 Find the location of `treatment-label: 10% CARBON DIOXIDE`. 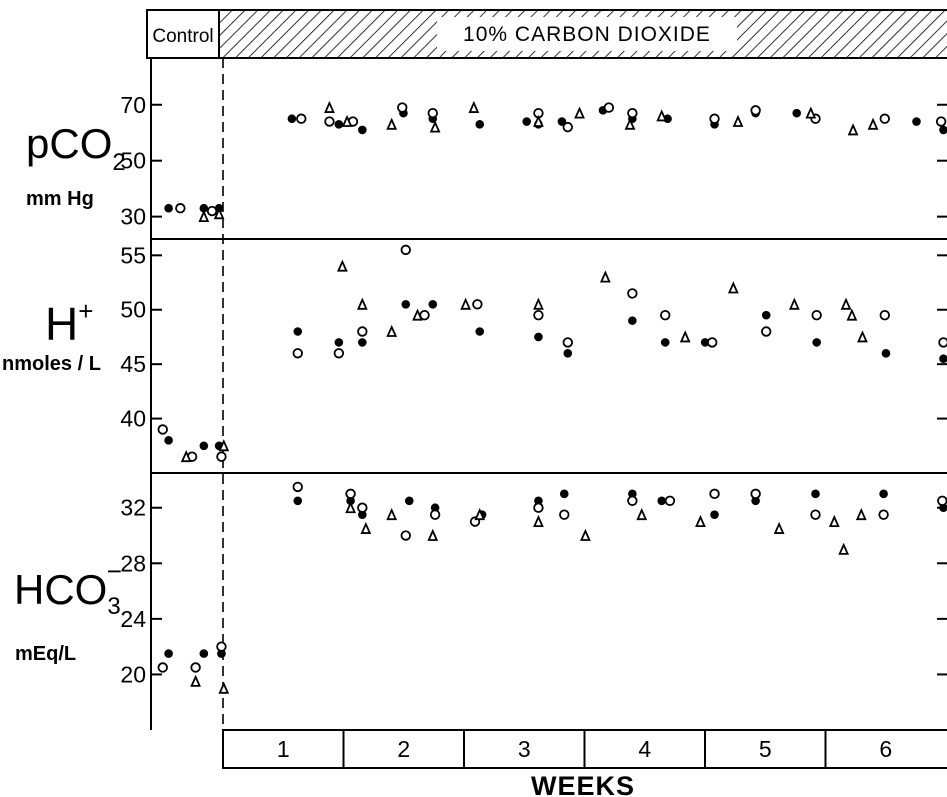

treatment-label: 10% CARBON DIOXIDE is located at coordinates (587, 34).